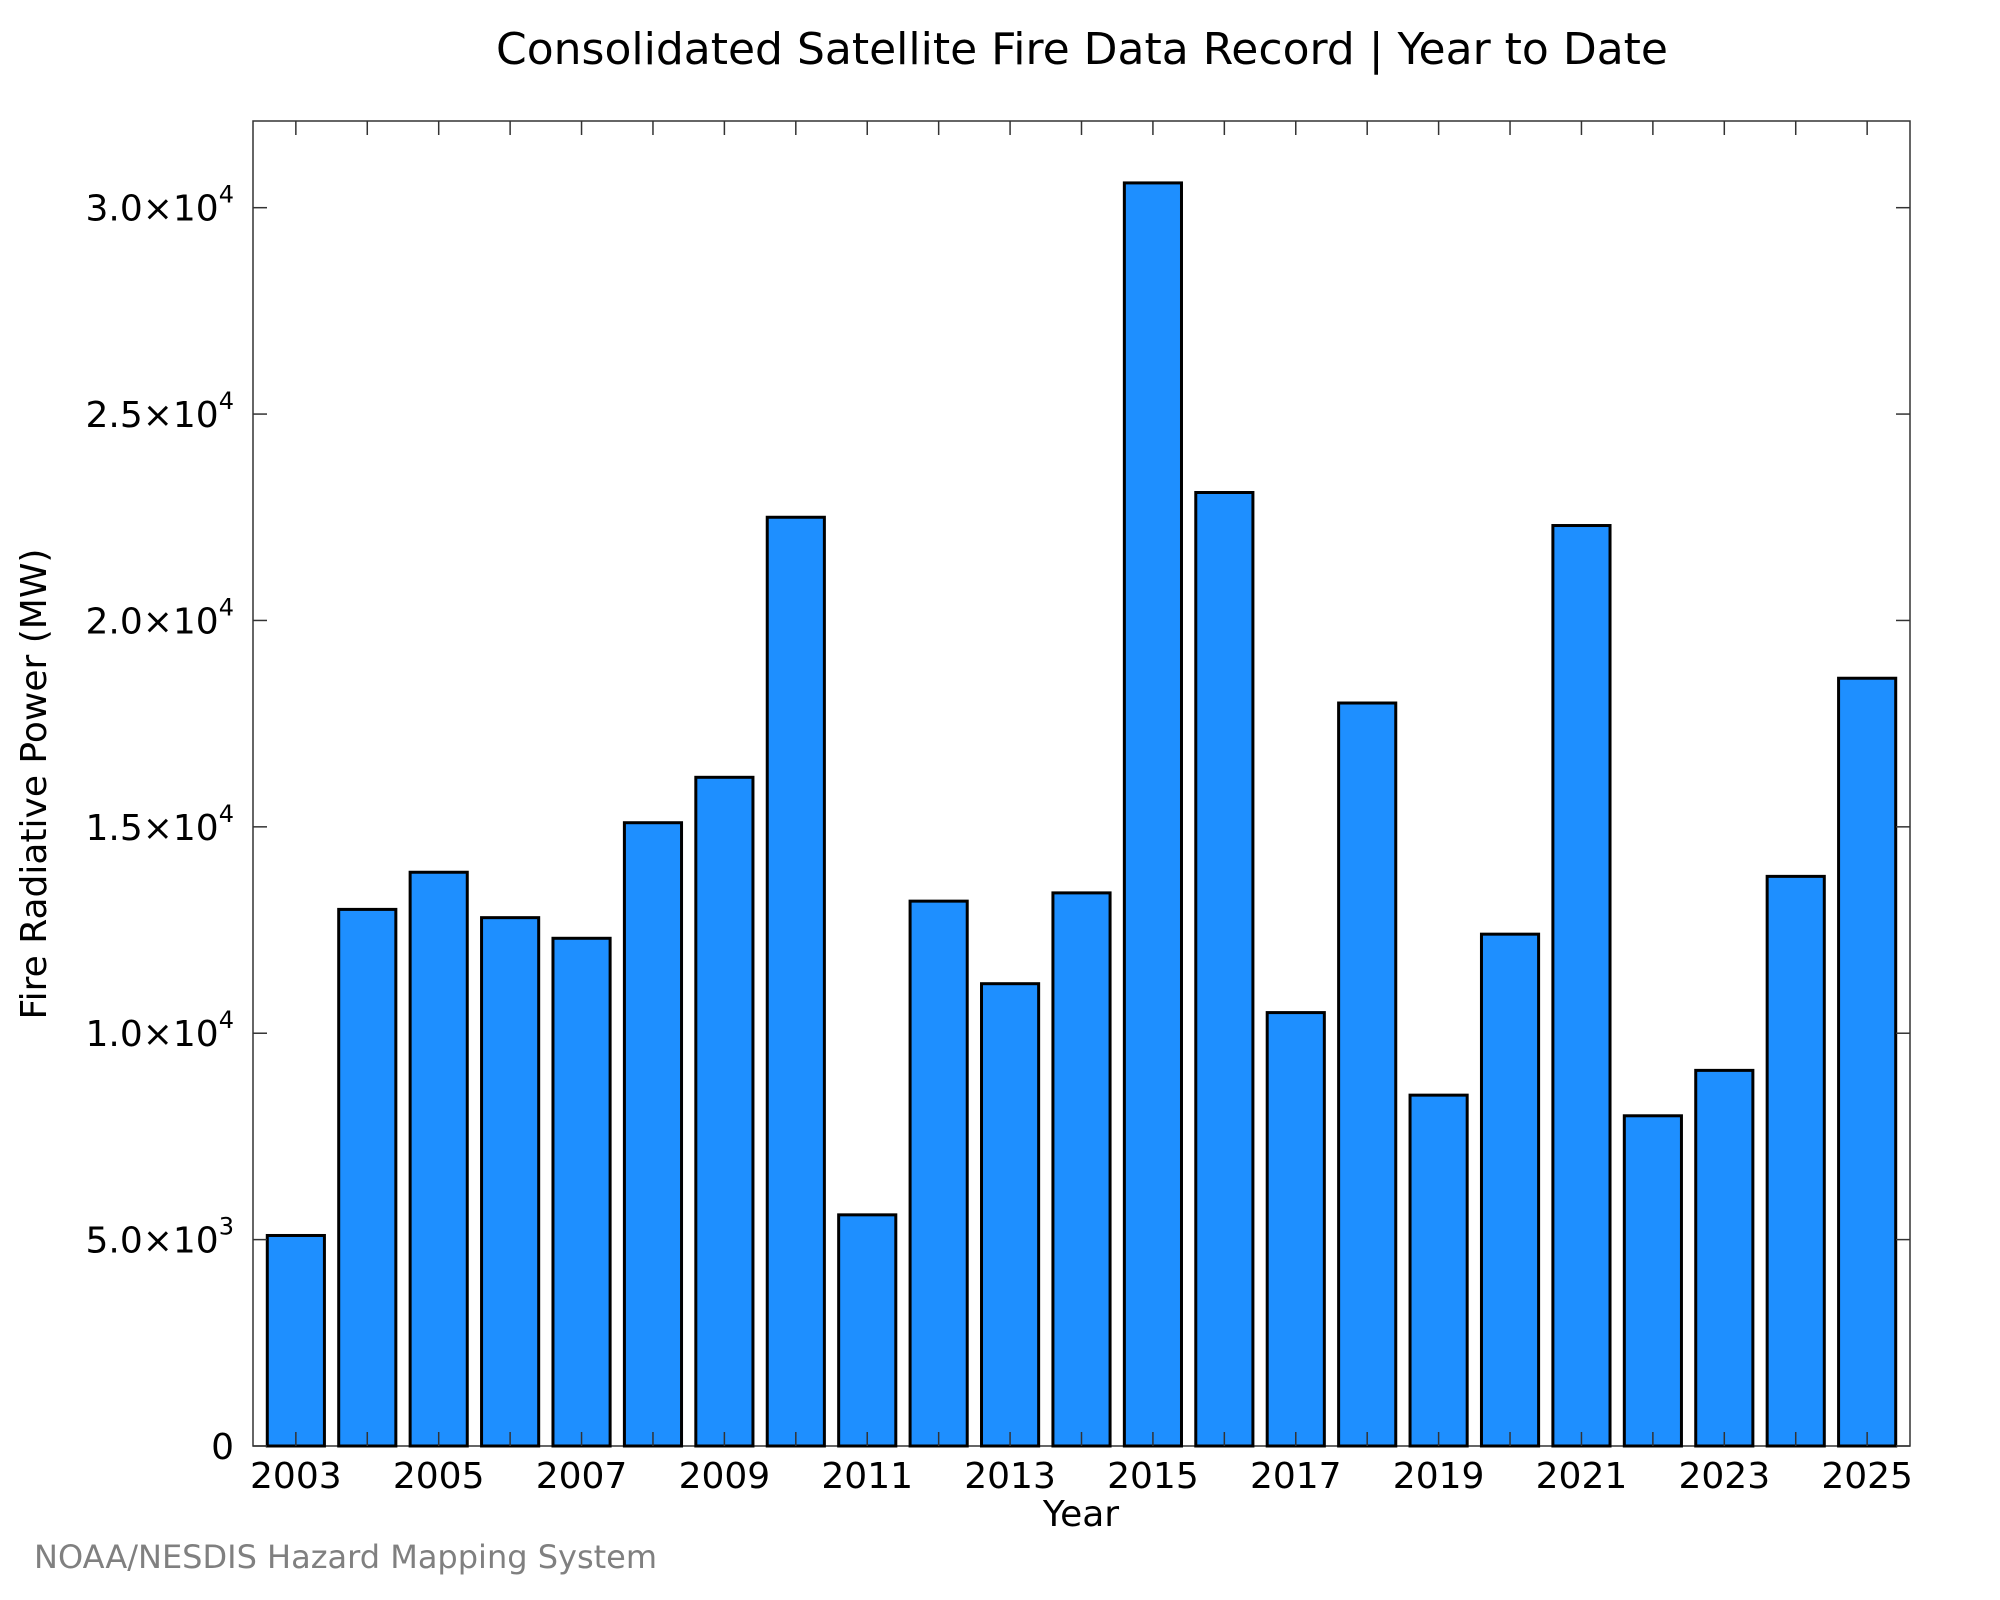 This screenshot has width=2000, height=1600. I want to click on bar-2007, so click(581, 1192).